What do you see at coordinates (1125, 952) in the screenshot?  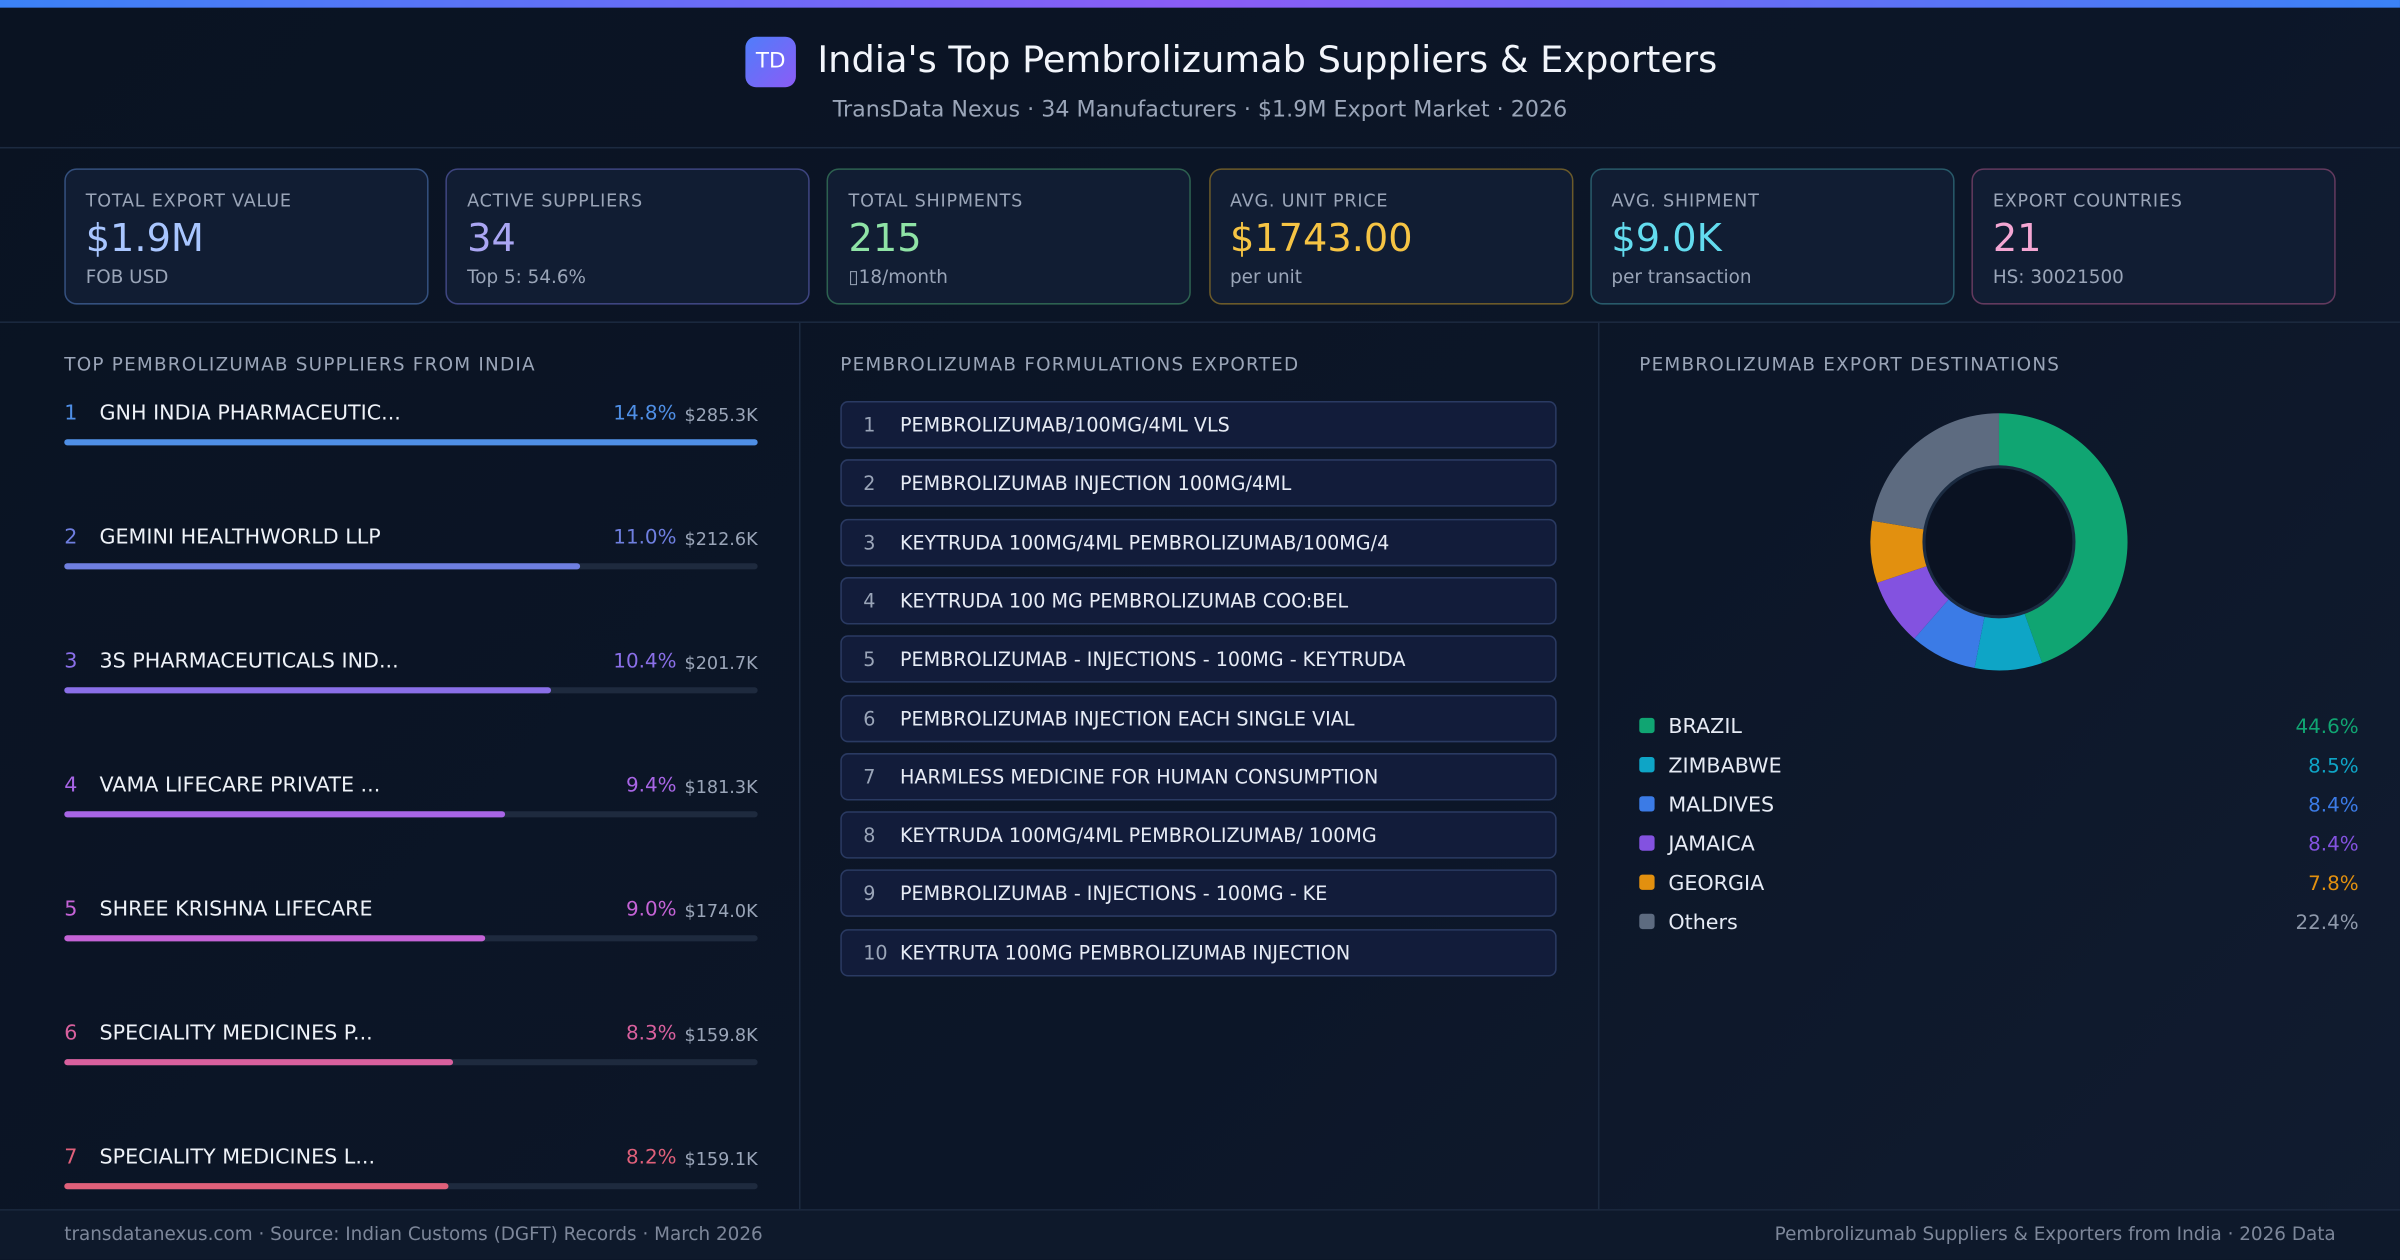 I see `formulation-name: KEYTRUTA 100MG PEMBROLIZUMAB INJECTION` at bounding box center [1125, 952].